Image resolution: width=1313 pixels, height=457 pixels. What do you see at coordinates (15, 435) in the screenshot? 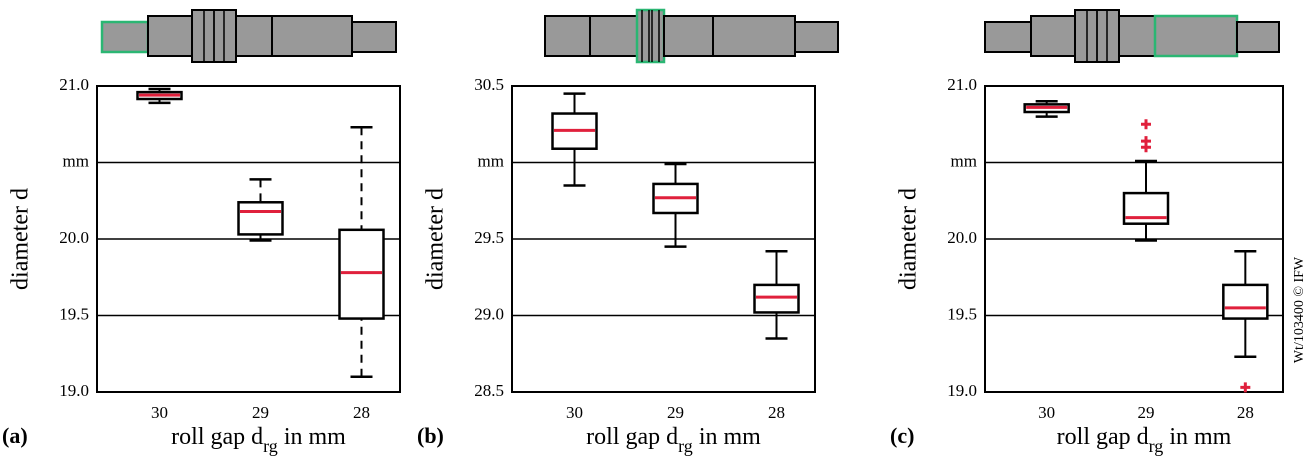
I see `panel-label: (a)` at bounding box center [15, 435].